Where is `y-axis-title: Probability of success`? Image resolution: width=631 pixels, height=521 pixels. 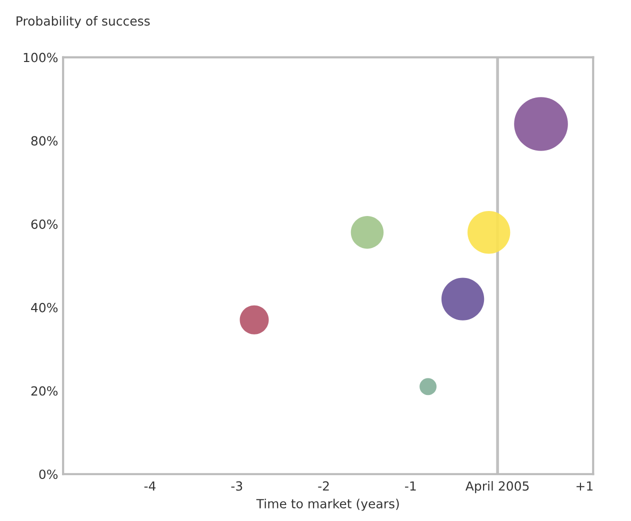
y-axis-title: Probability of success is located at coordinates (83, 22).